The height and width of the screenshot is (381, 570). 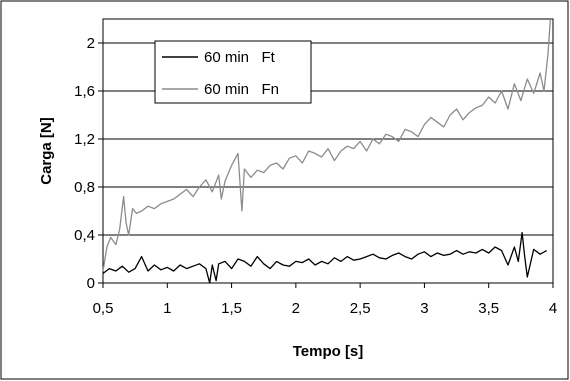 What do you see at coordinates (360, 308) in the screenshot?
I see `x-tick-label: 2,5` at bounding box center [360, 308].